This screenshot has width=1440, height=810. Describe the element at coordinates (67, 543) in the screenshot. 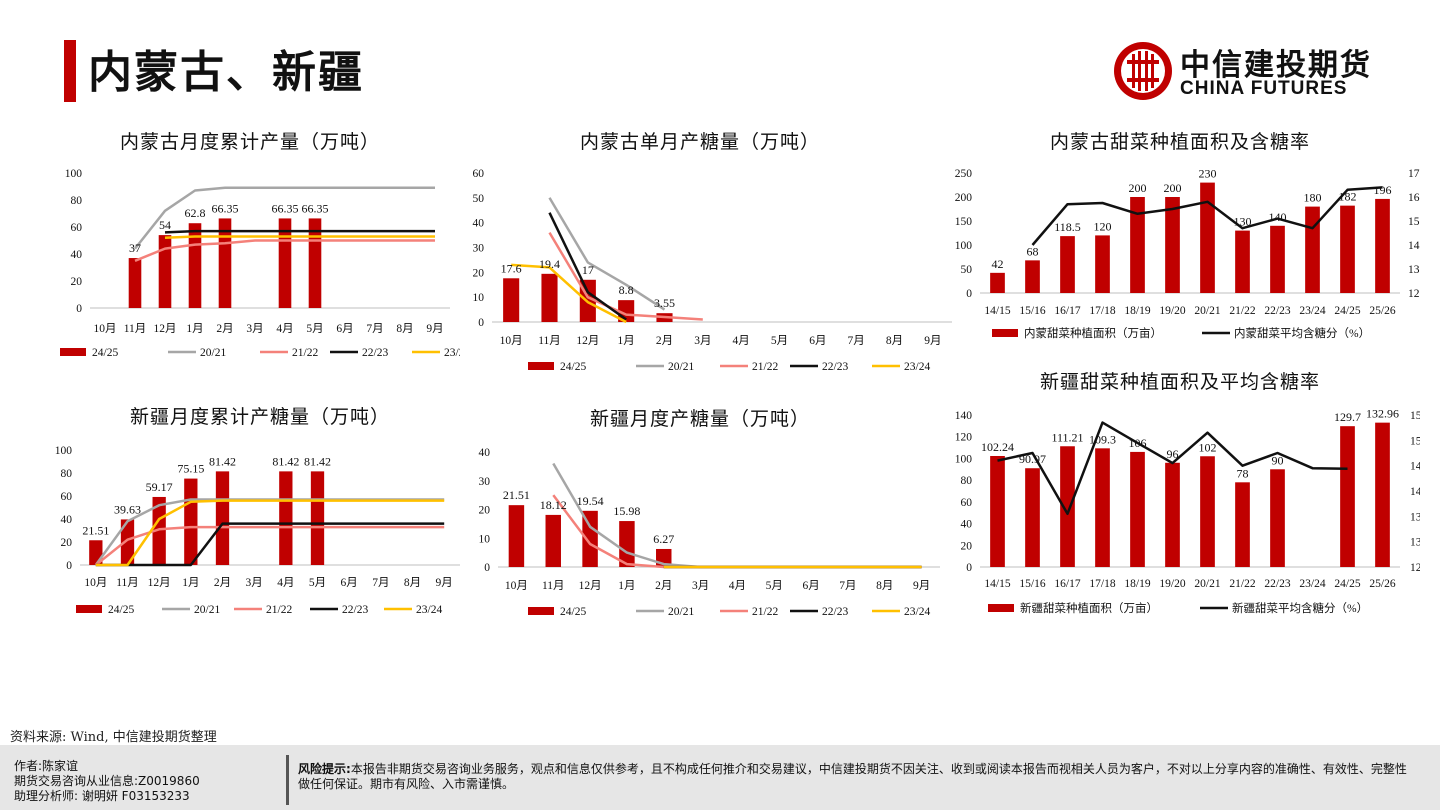

I see `y-tick-label: 20` at that location.